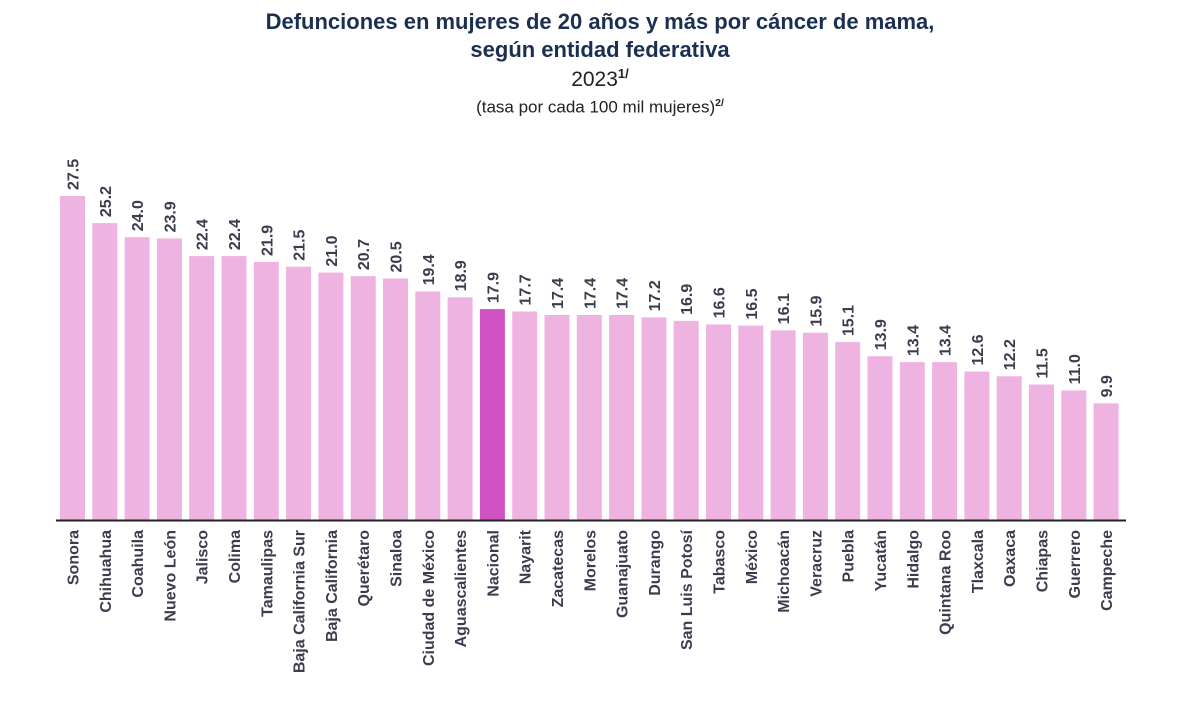  What do you see at coordinates (137, 378) in the screenshot?
I see `bar-coahuila` at bounding box center [137, 378].